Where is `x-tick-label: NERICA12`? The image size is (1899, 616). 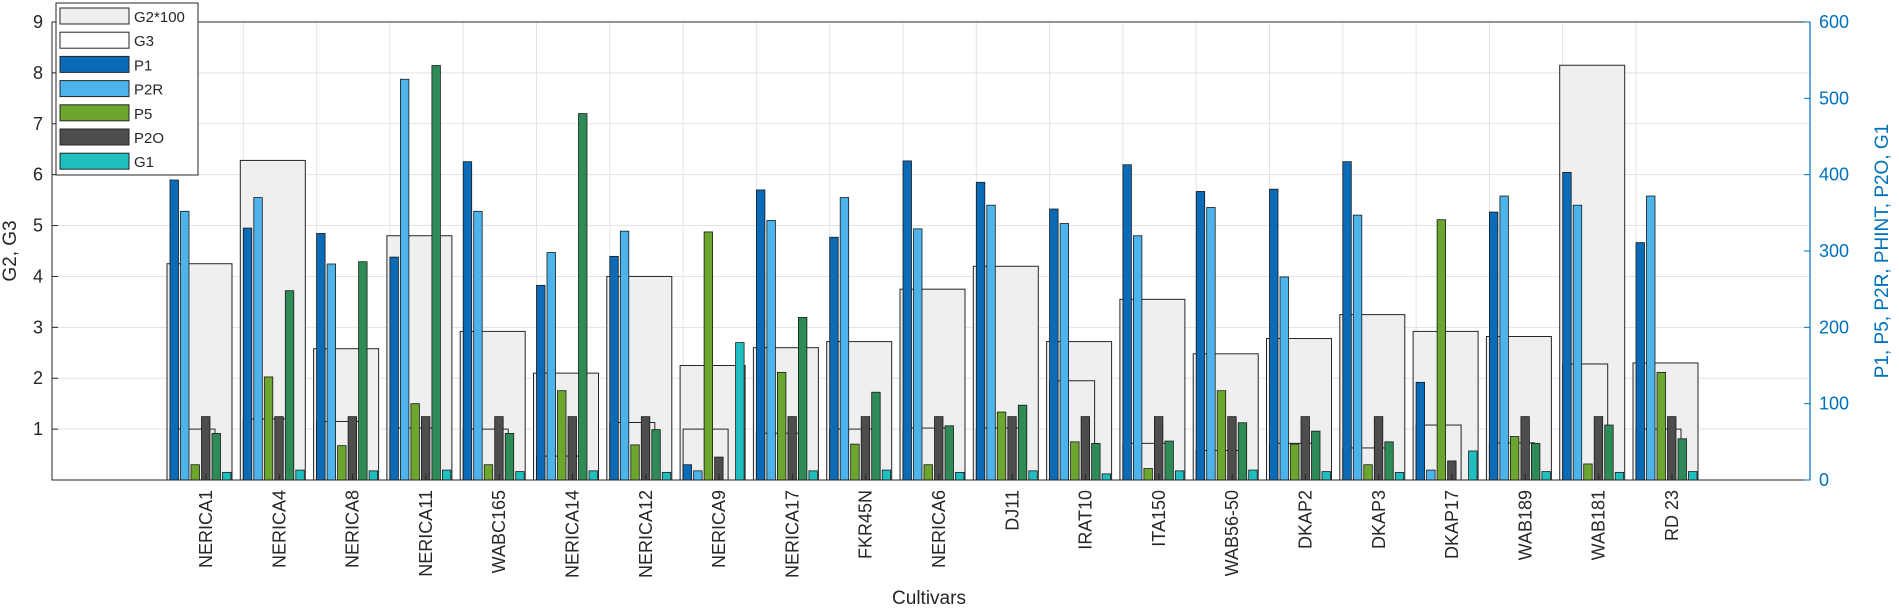 x-tick-label: NERICA12 is located at coordinates (646, 534).